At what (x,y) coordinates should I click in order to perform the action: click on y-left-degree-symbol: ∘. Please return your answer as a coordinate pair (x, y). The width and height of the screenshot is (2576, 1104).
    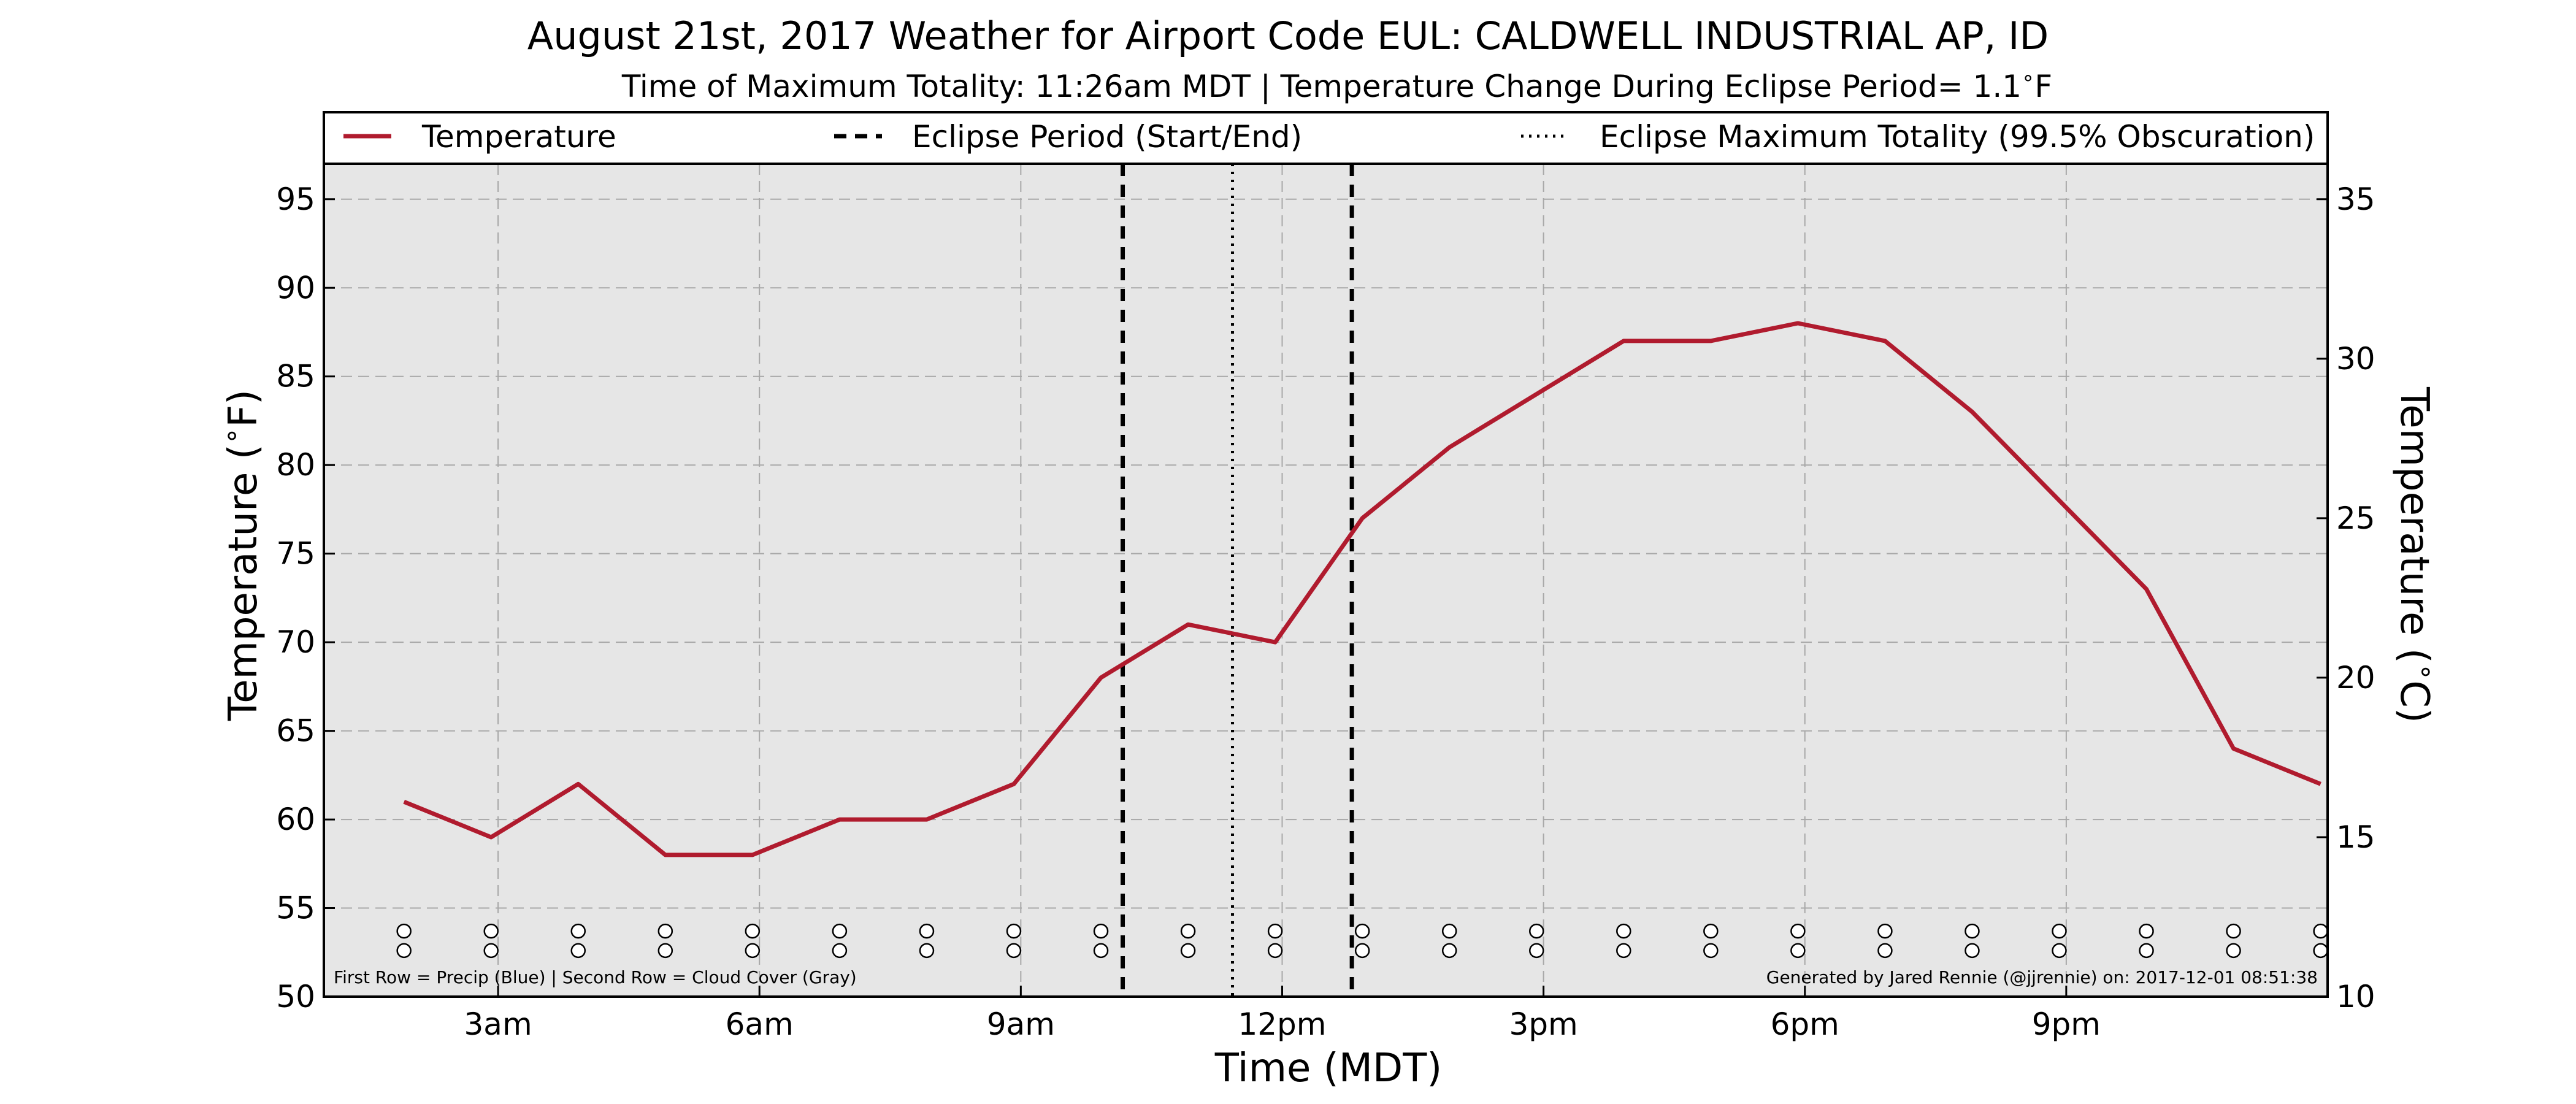
    Looking at the image, I should click on (231, 436).